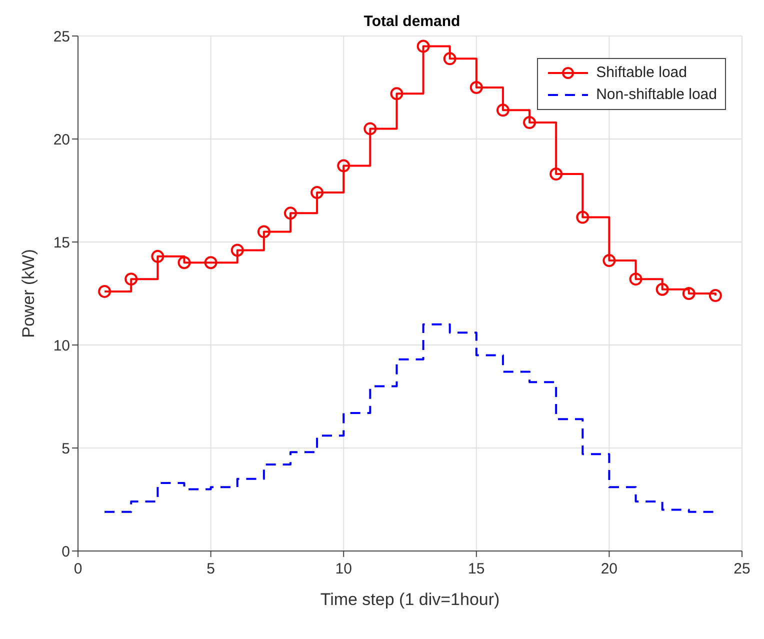 The image size is (764, 639). Describe the element at coordinates (343, 569) in the screenshot. I see `x-tick-label: 10` at that location.